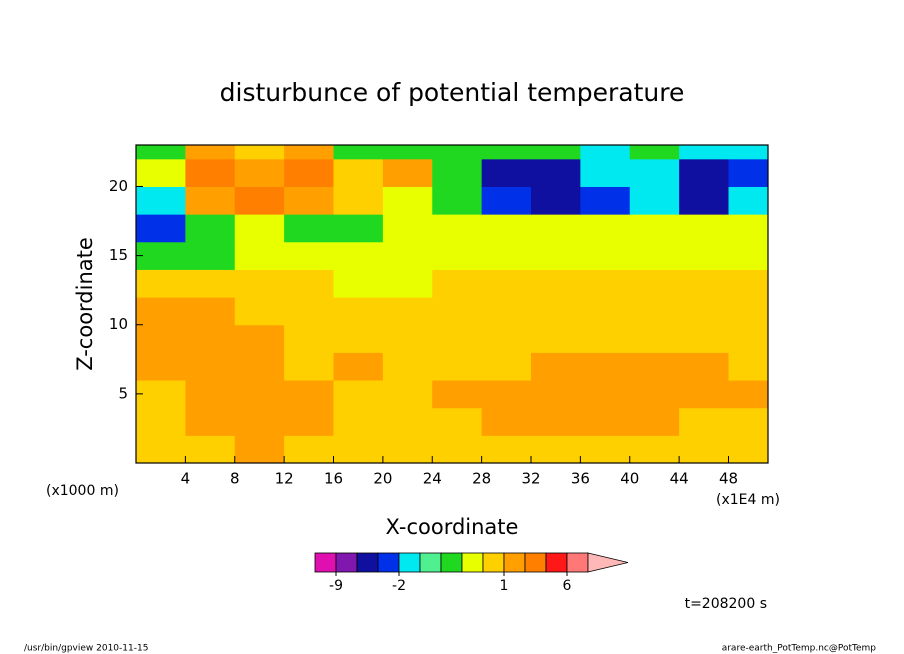 The height and width of the screenshot is (654, 904). What do you see at coordinates (85, 304) in the screenshot?
I see `y-axis-label: Z-coordinate` at bounding box center [85, 304].